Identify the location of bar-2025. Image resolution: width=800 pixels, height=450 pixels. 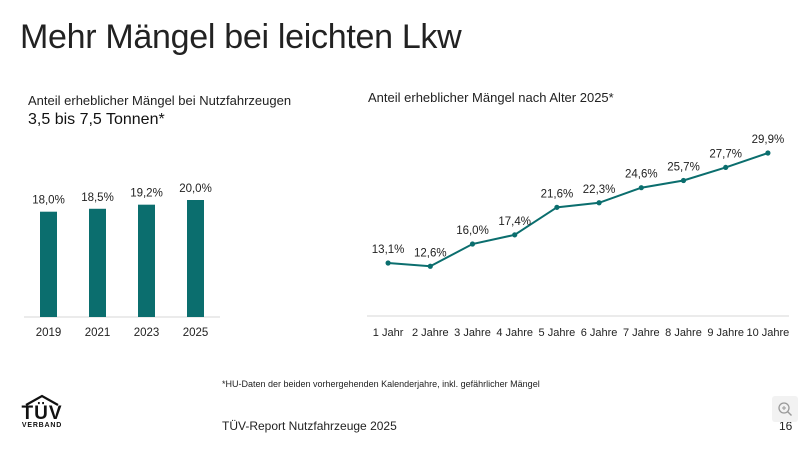
(195, 258).